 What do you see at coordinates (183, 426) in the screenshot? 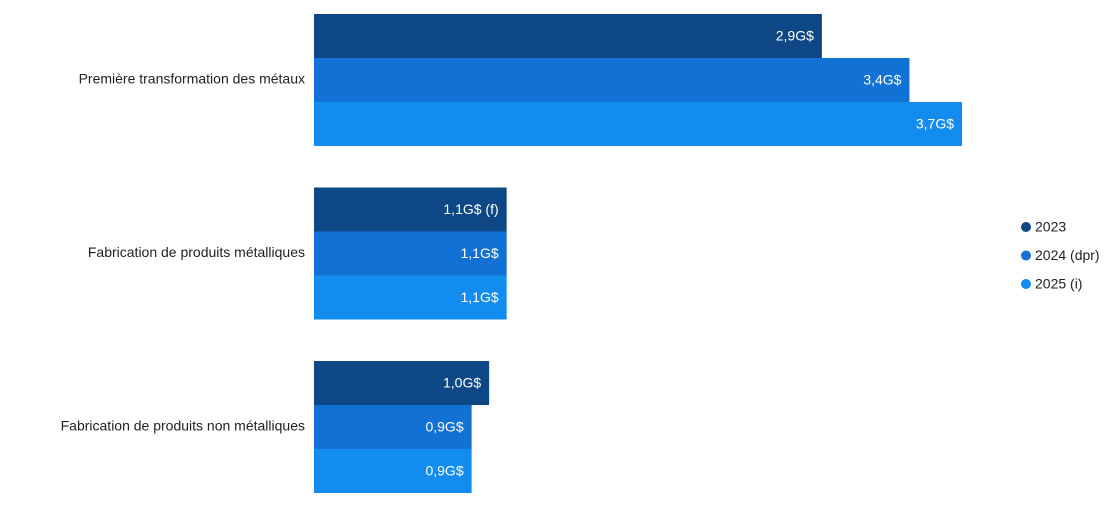
I see `category-label: Fabrication de produits non métalliques` at bounding box center [183, 426].